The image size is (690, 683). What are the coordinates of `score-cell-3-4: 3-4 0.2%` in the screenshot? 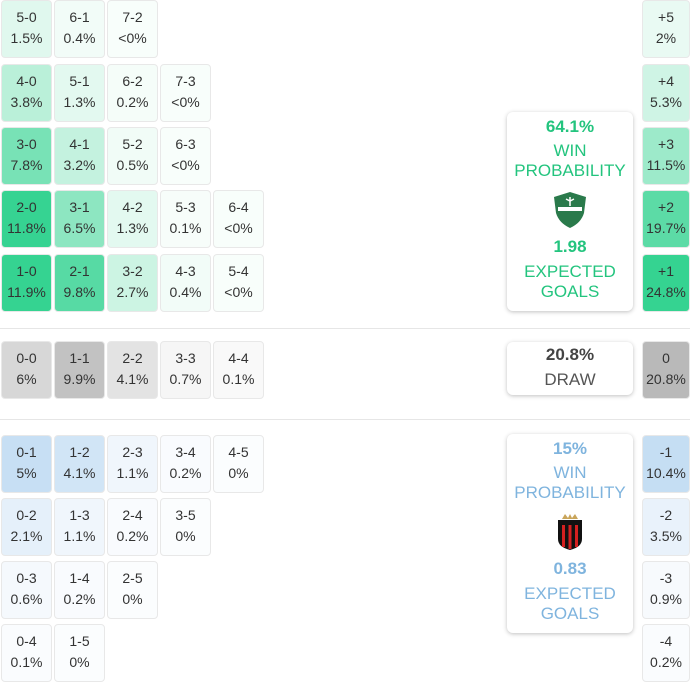 It's located at (185, 464).